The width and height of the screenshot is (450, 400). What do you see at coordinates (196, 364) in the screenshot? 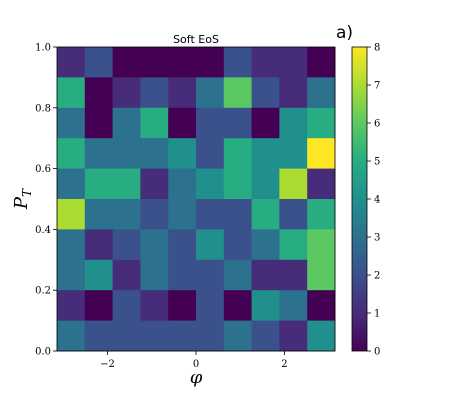
I see `x-tick-label: 0` at bounding box center [196, 364].